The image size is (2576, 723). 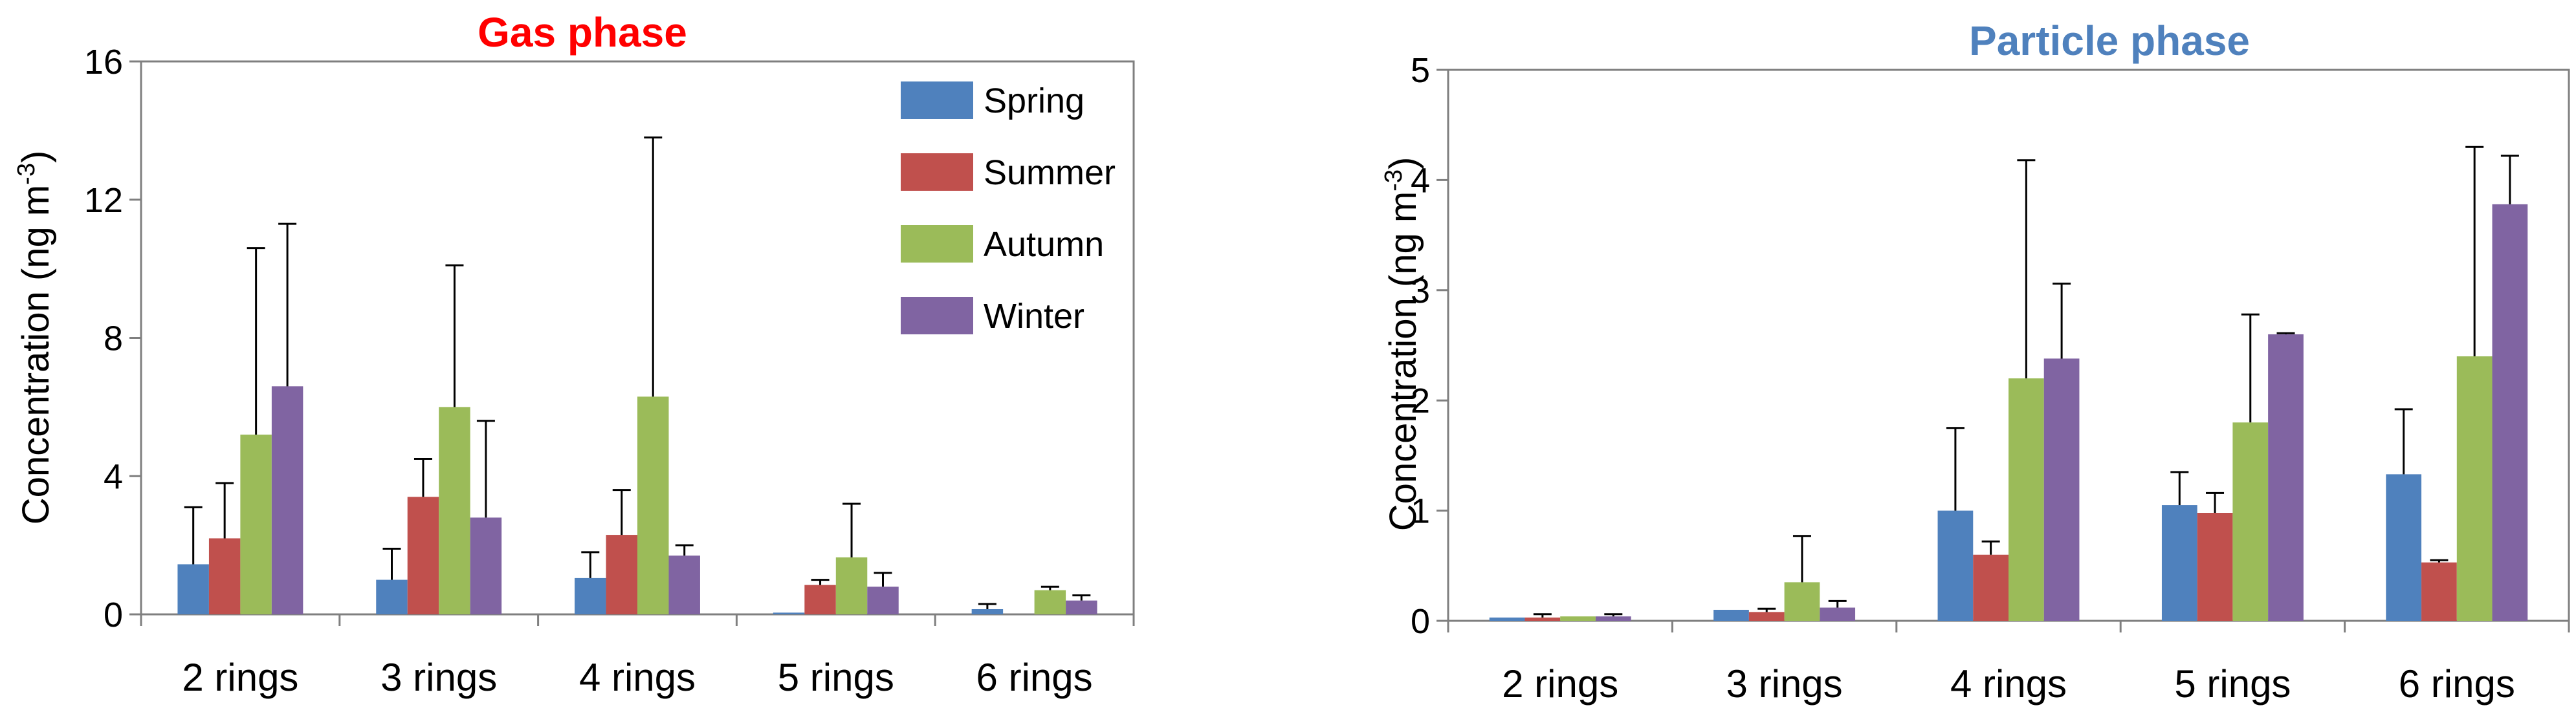 I want to click on y-tick-label: 12, so click(x=104, y=200).